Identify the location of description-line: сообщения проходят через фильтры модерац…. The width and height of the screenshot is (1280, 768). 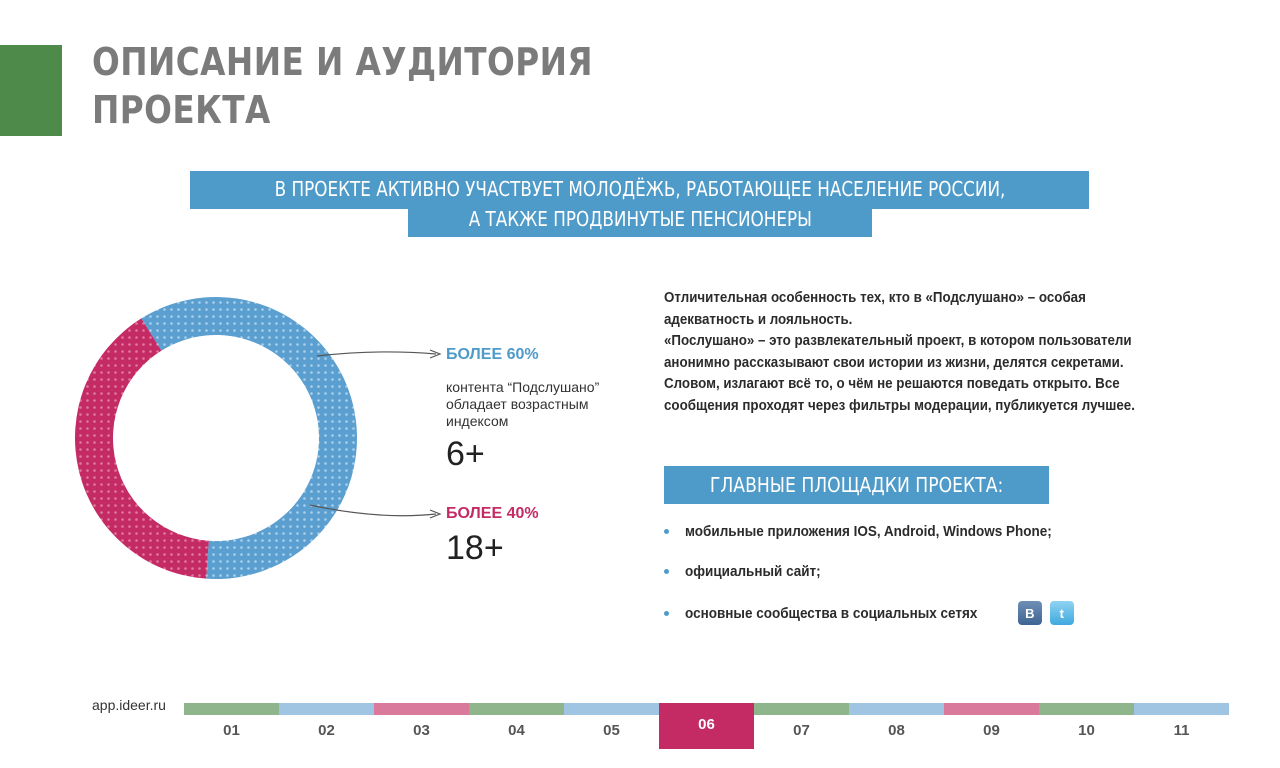
(899, 405).